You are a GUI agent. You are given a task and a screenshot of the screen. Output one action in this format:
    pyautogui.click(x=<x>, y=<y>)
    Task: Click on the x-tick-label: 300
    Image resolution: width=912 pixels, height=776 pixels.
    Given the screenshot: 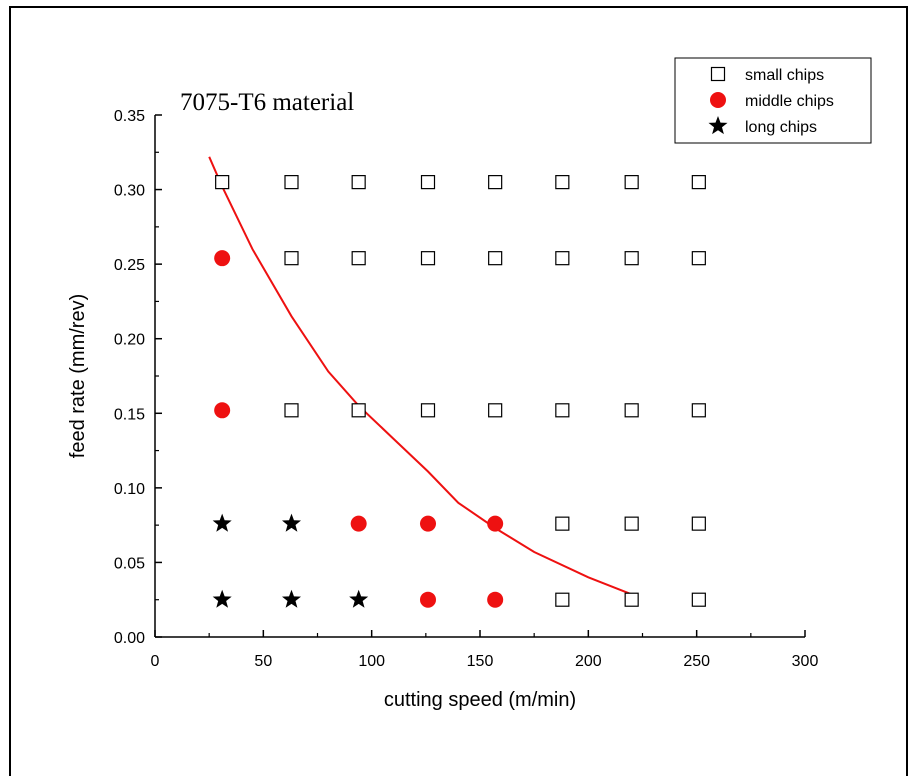 What is the action you would take?
    pyautogui.click(x=805, y=661)
    